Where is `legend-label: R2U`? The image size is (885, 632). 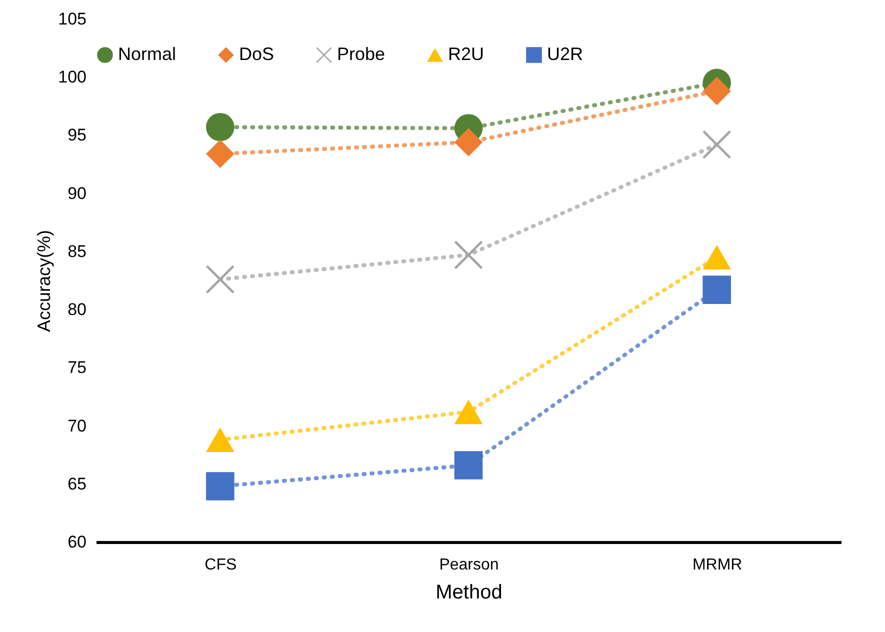 legend-label: R2U is located at coordinates (466, 54).